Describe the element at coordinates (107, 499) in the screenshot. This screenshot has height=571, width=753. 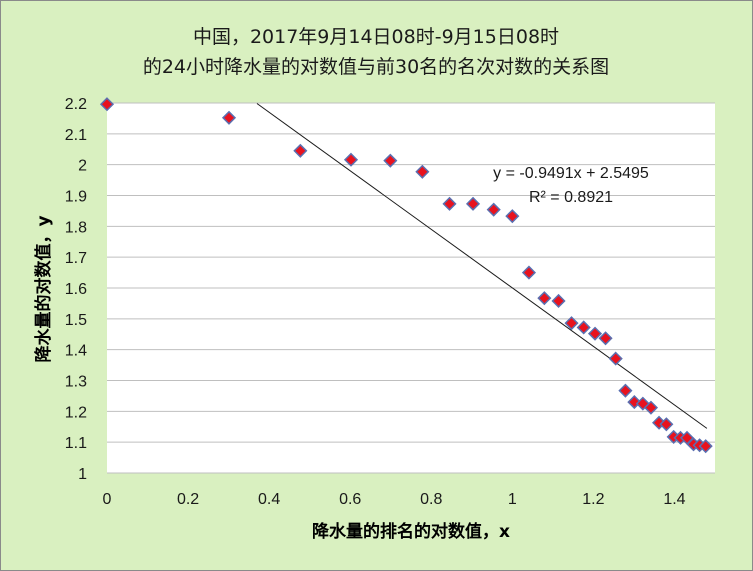
I see `x-tick-label: 0` at that location.